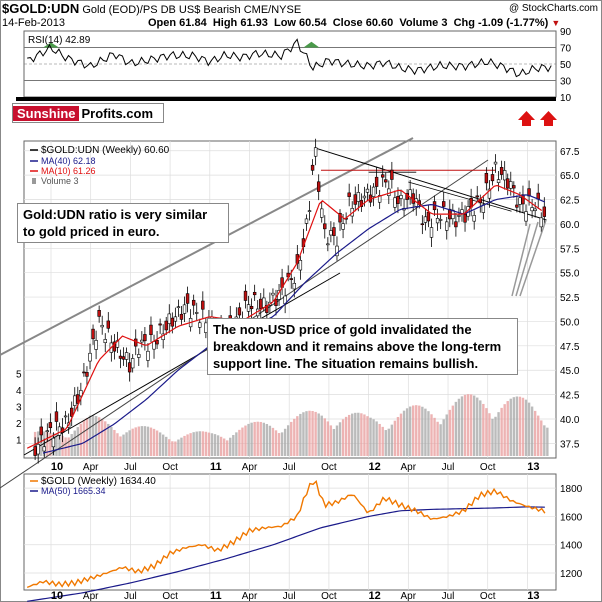 The height and width of the screenshot is (602, 602). Describe the element at coordinates (566, 98) in the screenshot. I see `rsi-tick-label: 10` at that location.